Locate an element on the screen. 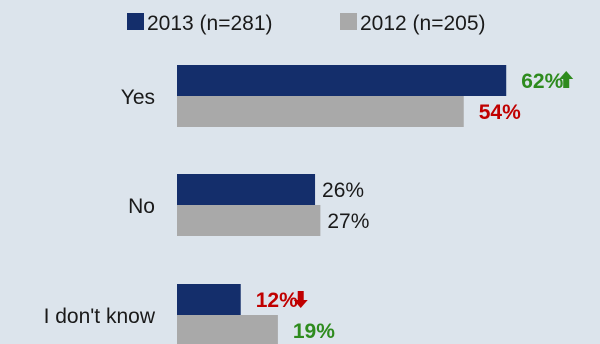 This screenshot has width=600, height=344. data-label-2012-1: 27% is located at coordinates (348, 221).